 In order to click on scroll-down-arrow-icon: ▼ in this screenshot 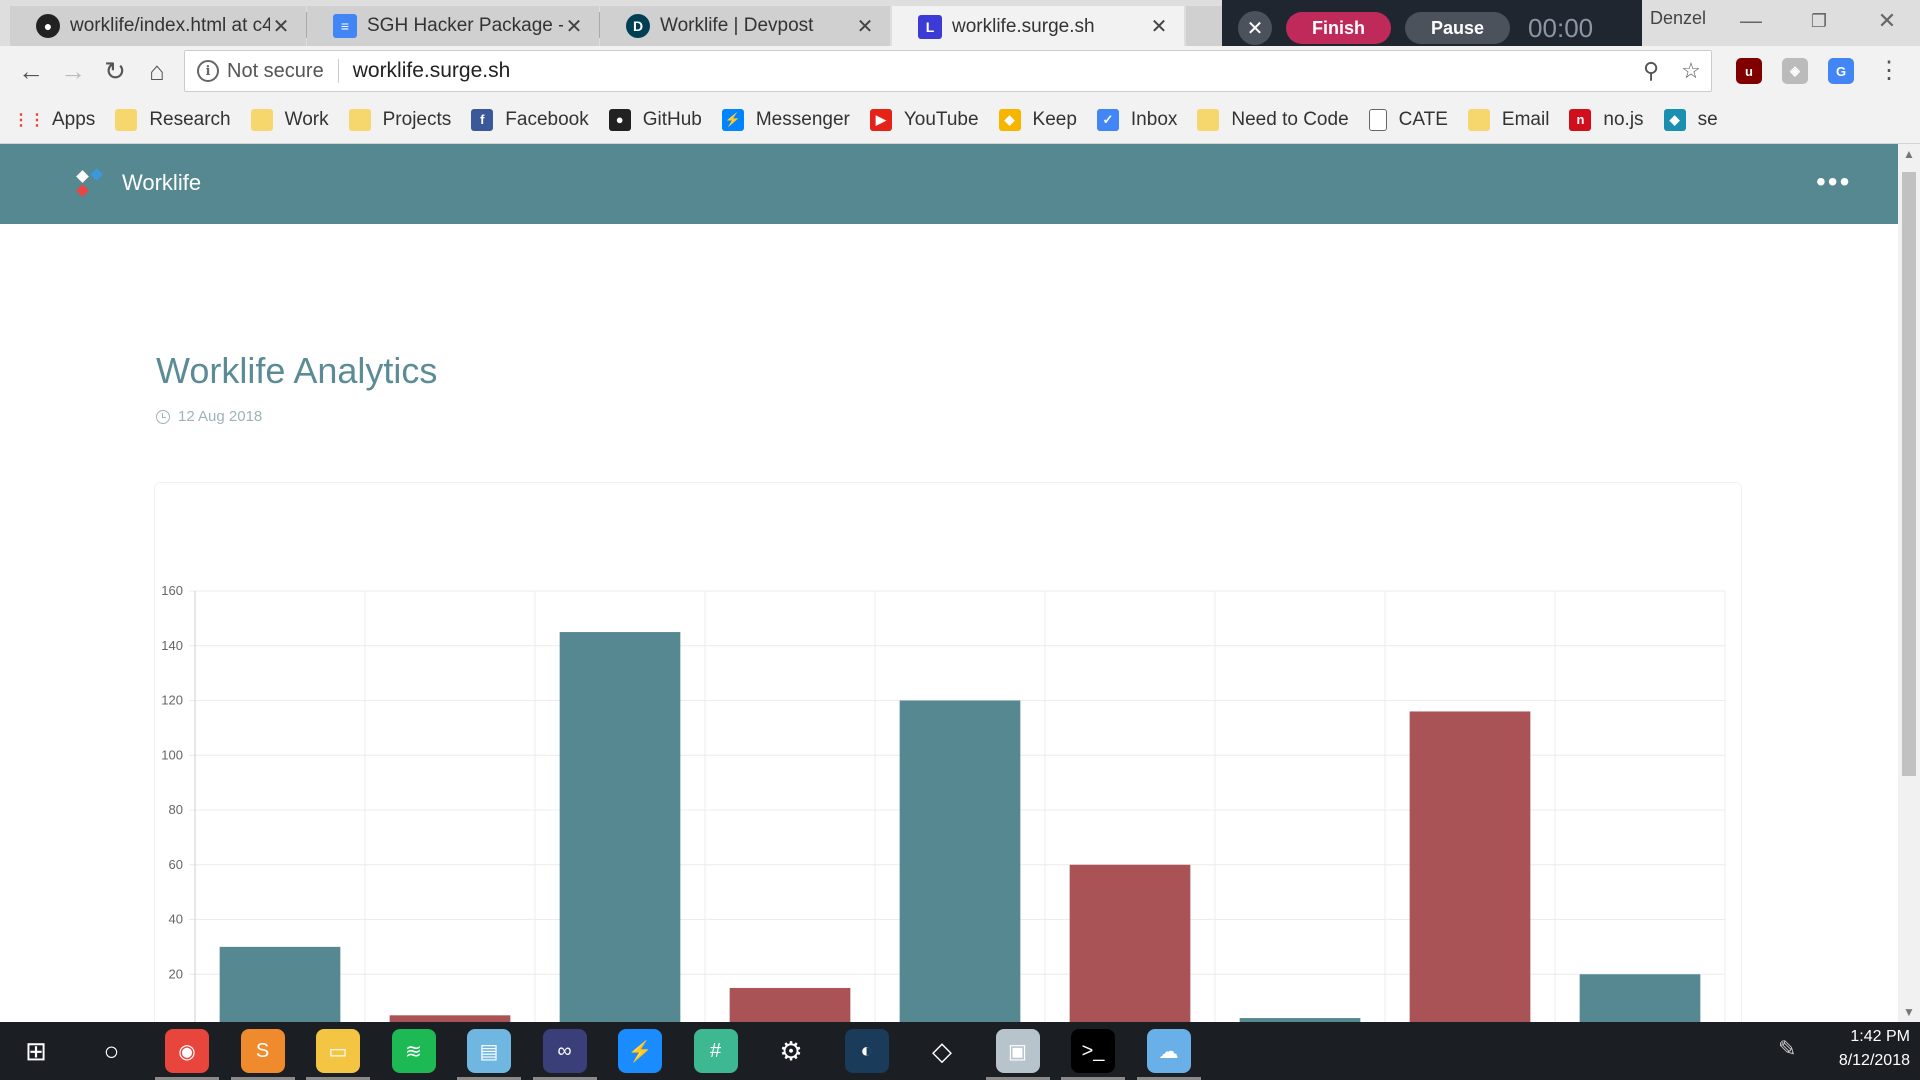, I will do `click(1909, 1012)`.